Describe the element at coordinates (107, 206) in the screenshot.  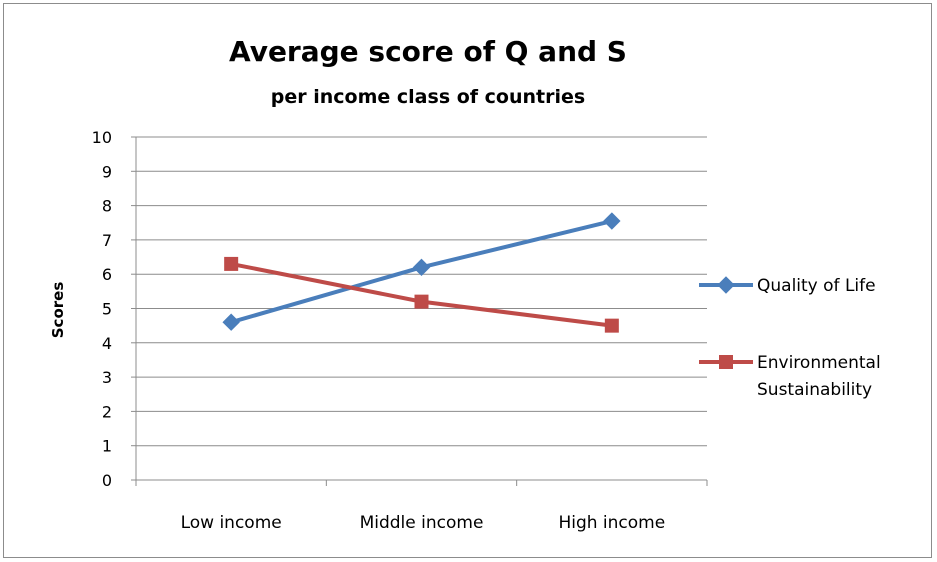
I see `y-tick-label: 8` at that location.